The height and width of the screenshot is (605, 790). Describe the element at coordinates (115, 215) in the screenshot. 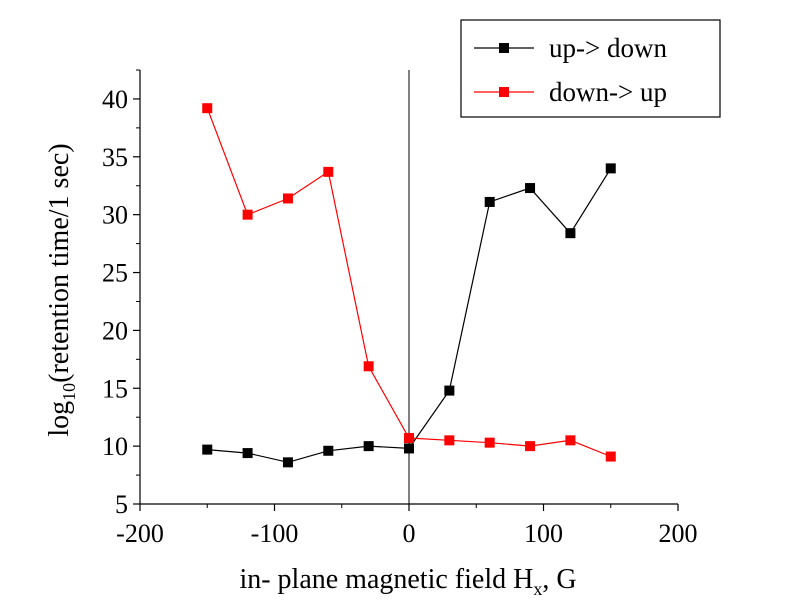

I see `y-tick-label: 30` at that location.